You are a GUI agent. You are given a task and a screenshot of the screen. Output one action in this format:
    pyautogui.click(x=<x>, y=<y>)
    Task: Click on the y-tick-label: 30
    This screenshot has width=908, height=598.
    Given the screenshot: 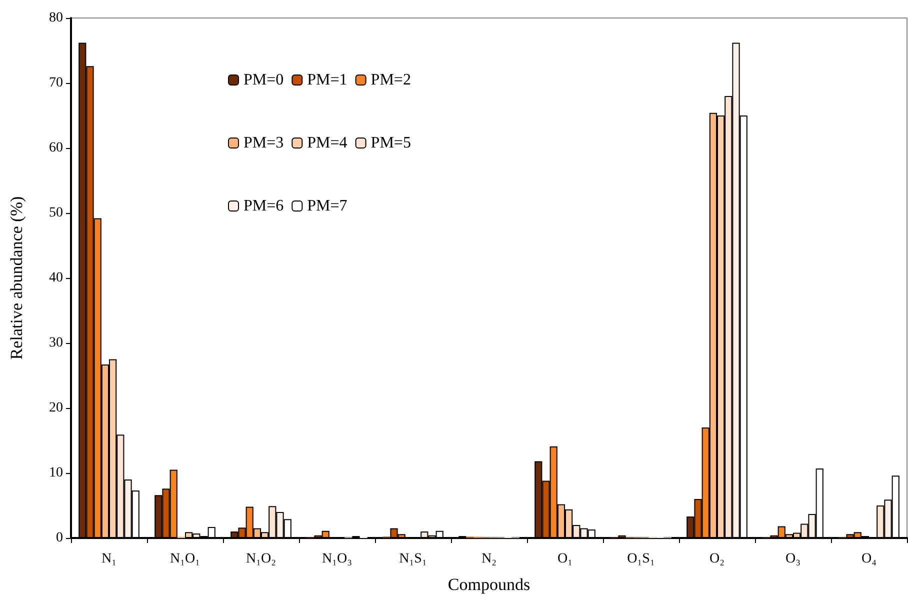 What is the action you would take?
    pyautogui.click(x=56, y=343)
    